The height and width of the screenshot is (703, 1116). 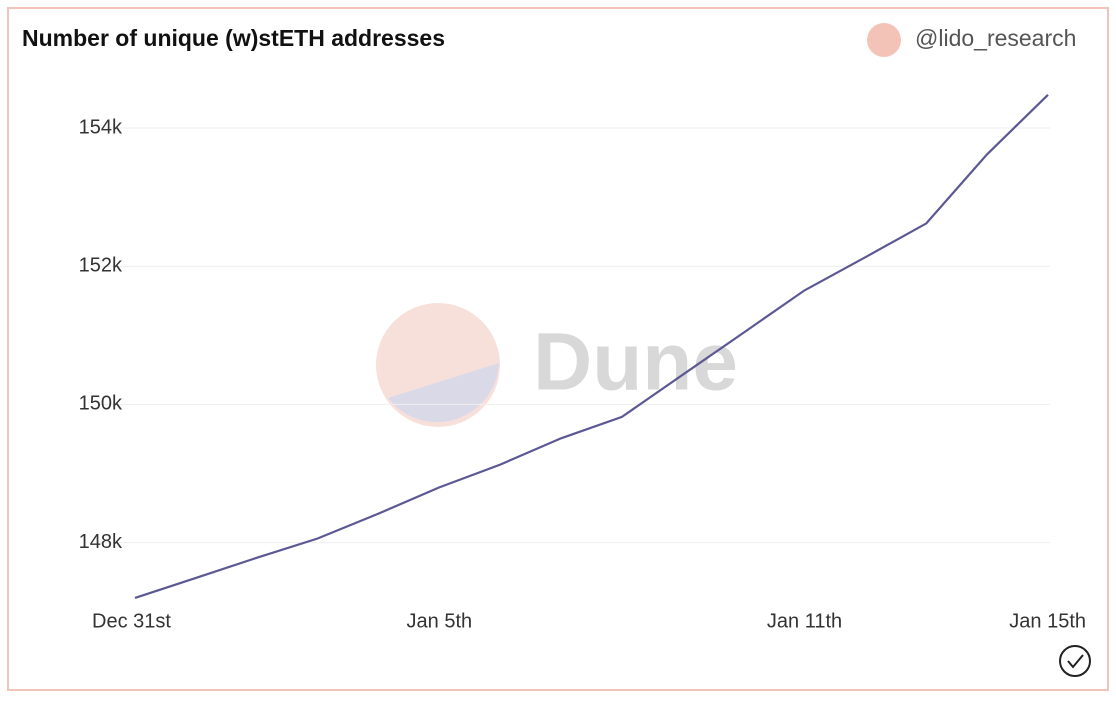 I want to click on x-tick-label: Jan 15th, so click(x=1047, y=621).